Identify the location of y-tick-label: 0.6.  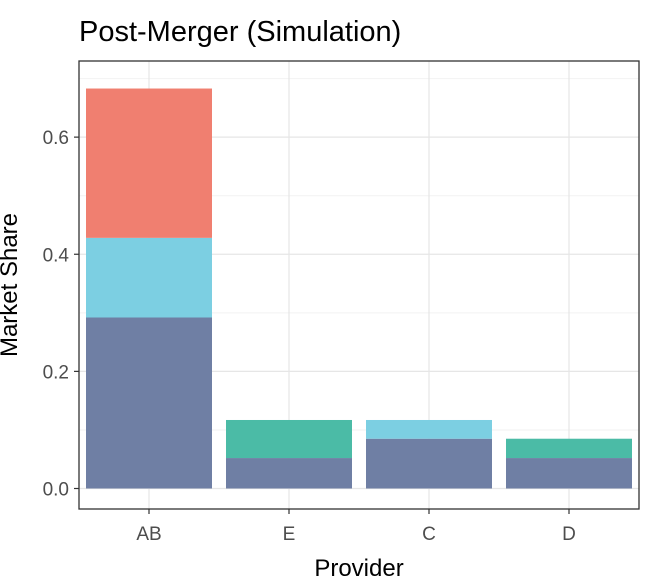
(56, 138).